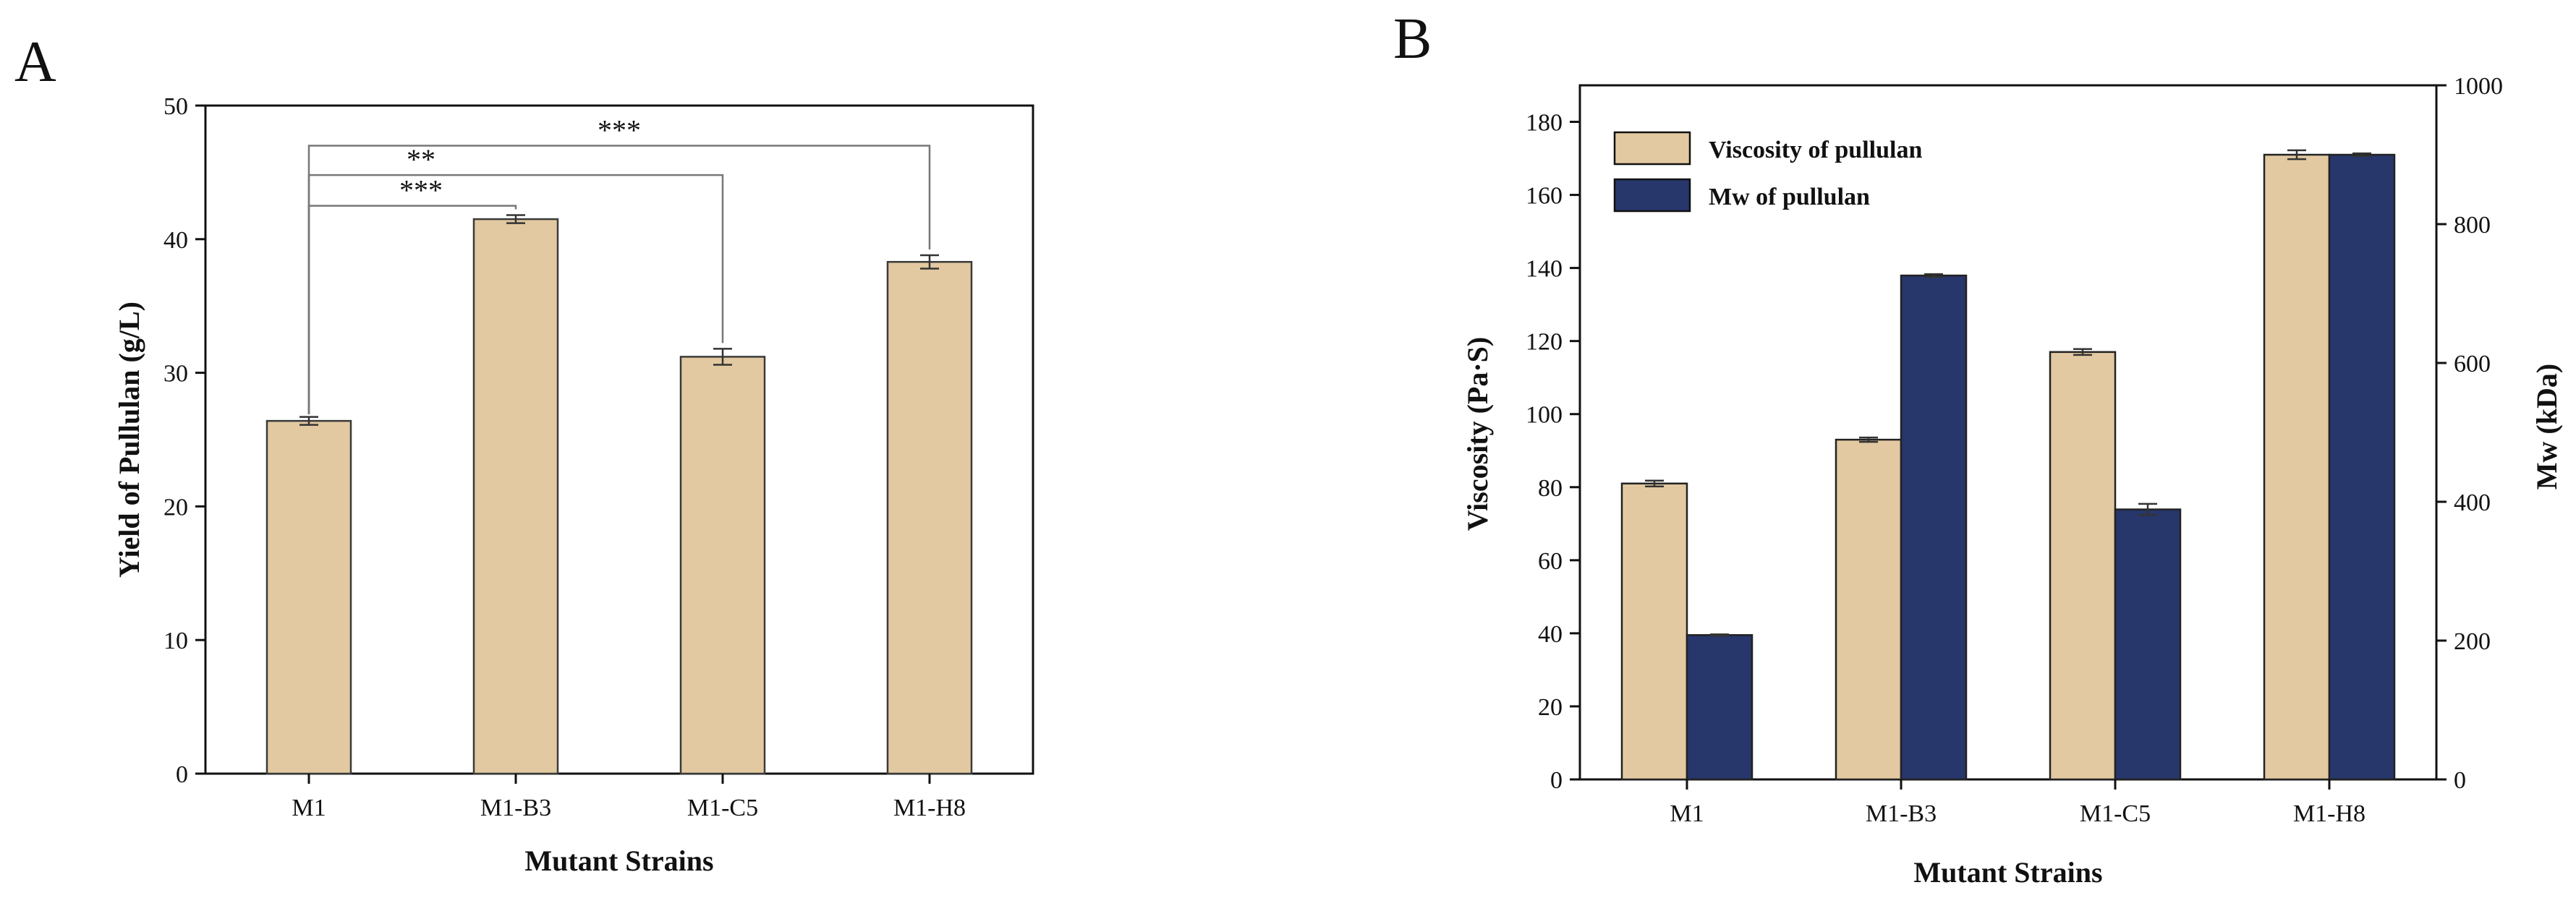 The height and width of the screenshot is (898, 2576). Describe the element at coordinates (2472, 503) in the screenshot. I see `right-tick-label: 400` at that location.